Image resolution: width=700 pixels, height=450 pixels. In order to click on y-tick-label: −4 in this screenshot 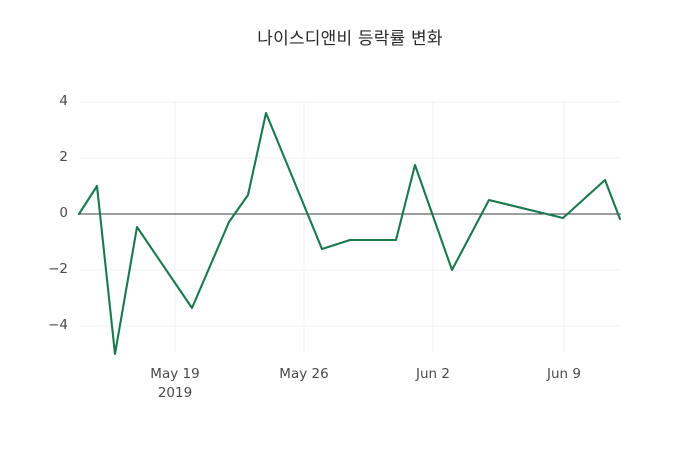, I will do `click(58, 325)`.